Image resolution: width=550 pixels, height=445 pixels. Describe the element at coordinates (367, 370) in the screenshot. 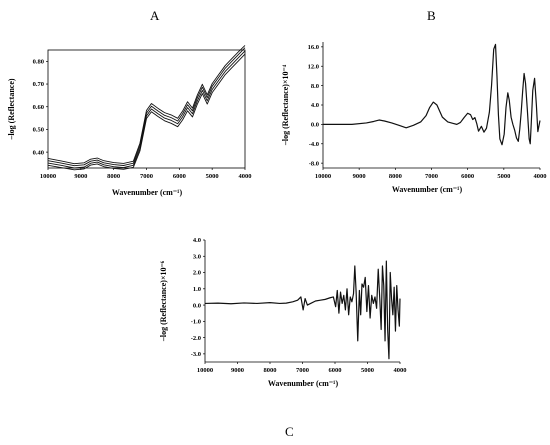

I see `chart-c-xtick-label: 5000` at that location.